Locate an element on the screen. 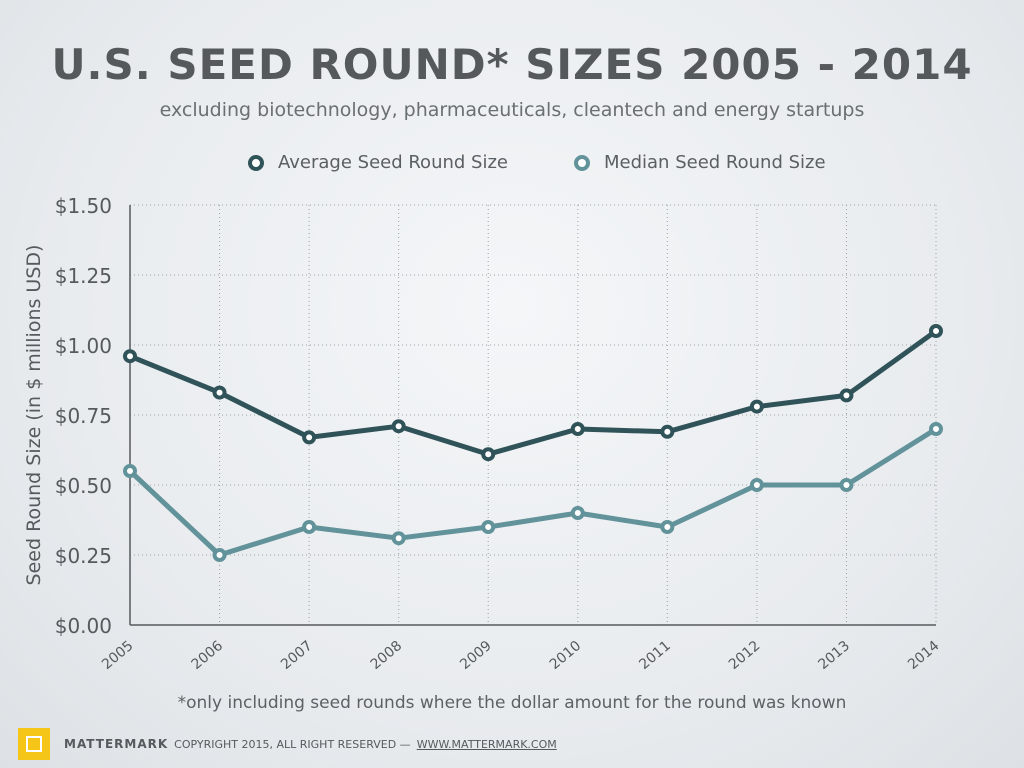  legend-label-median: Median Seed Round Size is located at coordinates (715, 162).